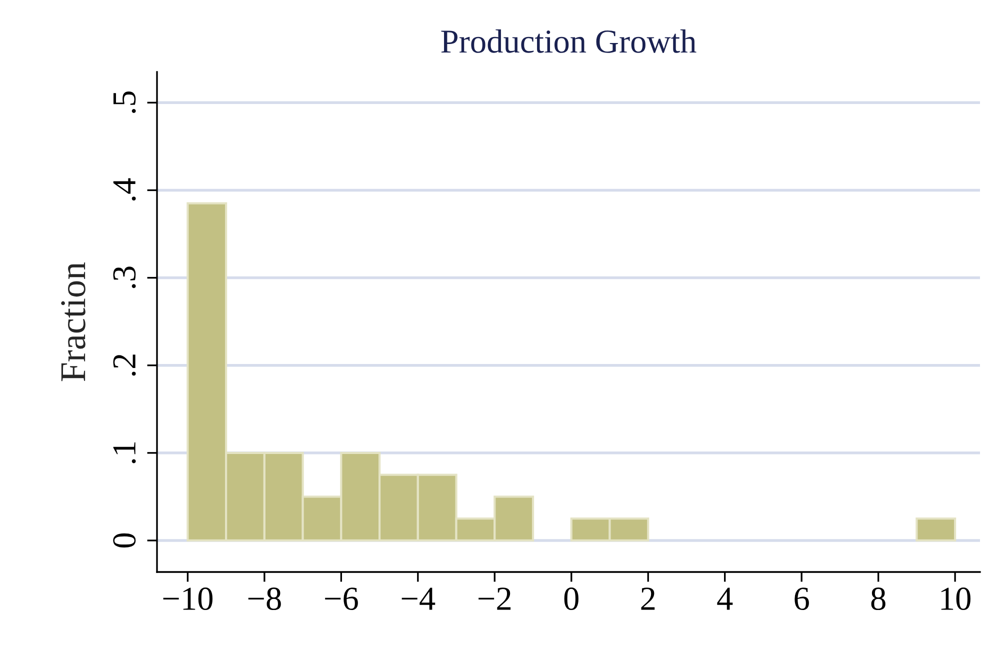  What do you see at coordinates (571, 599) in the screenshot?
I see `x-tick-label: 0` at bounding box center [571, 599].